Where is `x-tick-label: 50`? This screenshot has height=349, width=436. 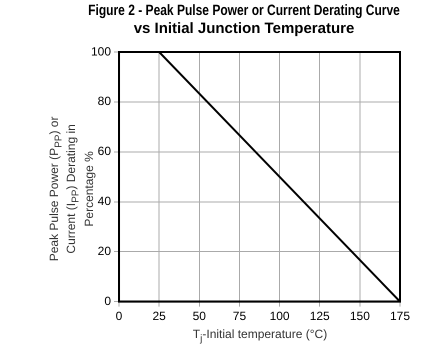 x-tick-label: 50 is located at coordinates (199, 316).